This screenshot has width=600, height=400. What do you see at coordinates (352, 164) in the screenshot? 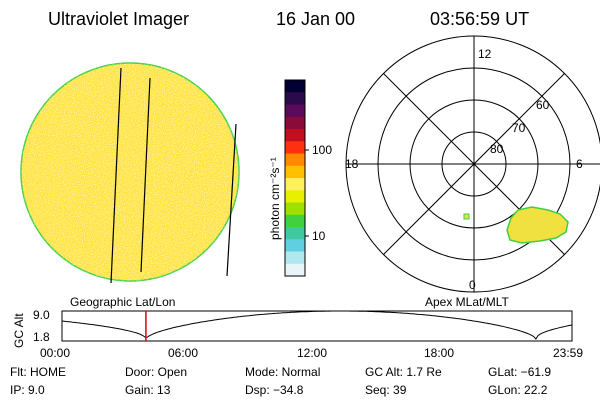
I see `mlt-label-18: 18` at bounding box center [352, 164].